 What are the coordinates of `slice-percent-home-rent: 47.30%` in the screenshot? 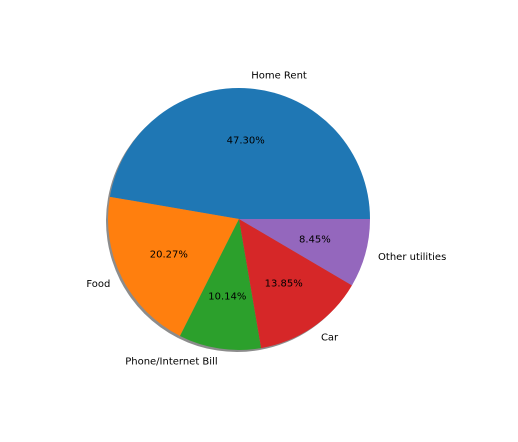 It's located at (246, 141).